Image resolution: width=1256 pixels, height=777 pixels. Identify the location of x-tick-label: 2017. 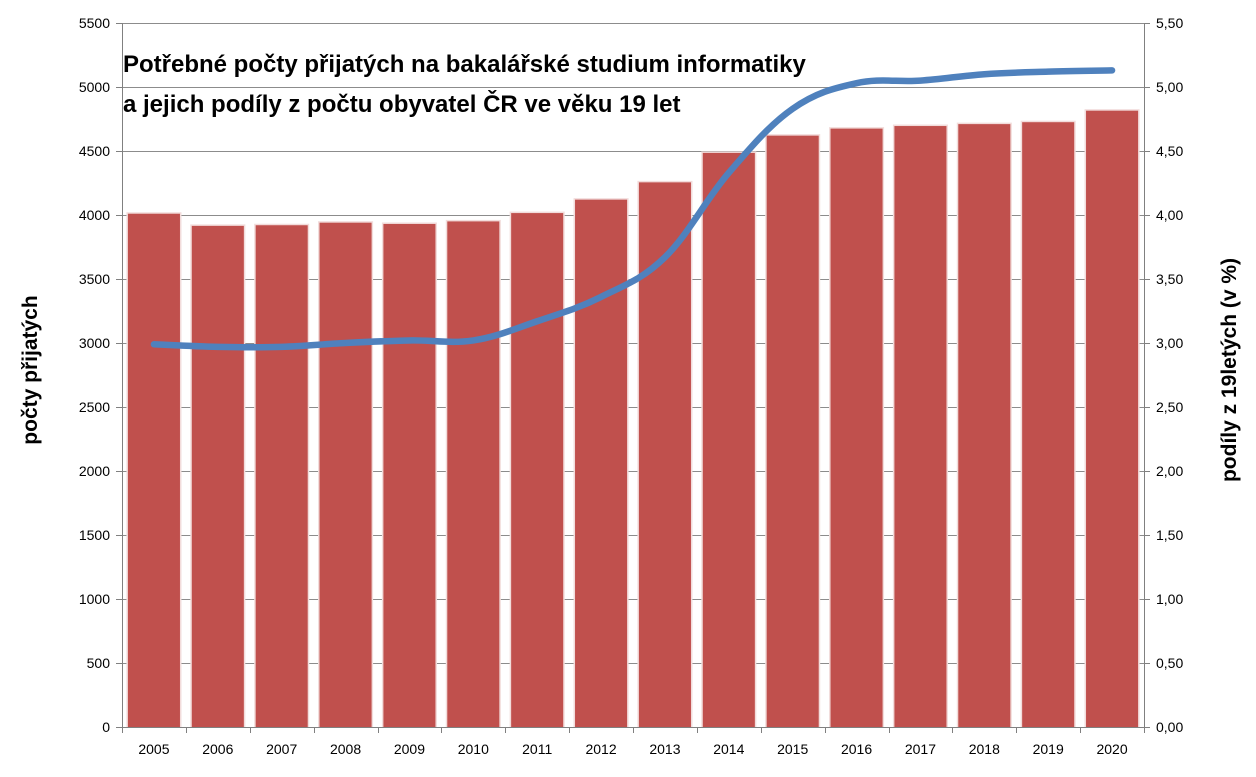
(920, 749).